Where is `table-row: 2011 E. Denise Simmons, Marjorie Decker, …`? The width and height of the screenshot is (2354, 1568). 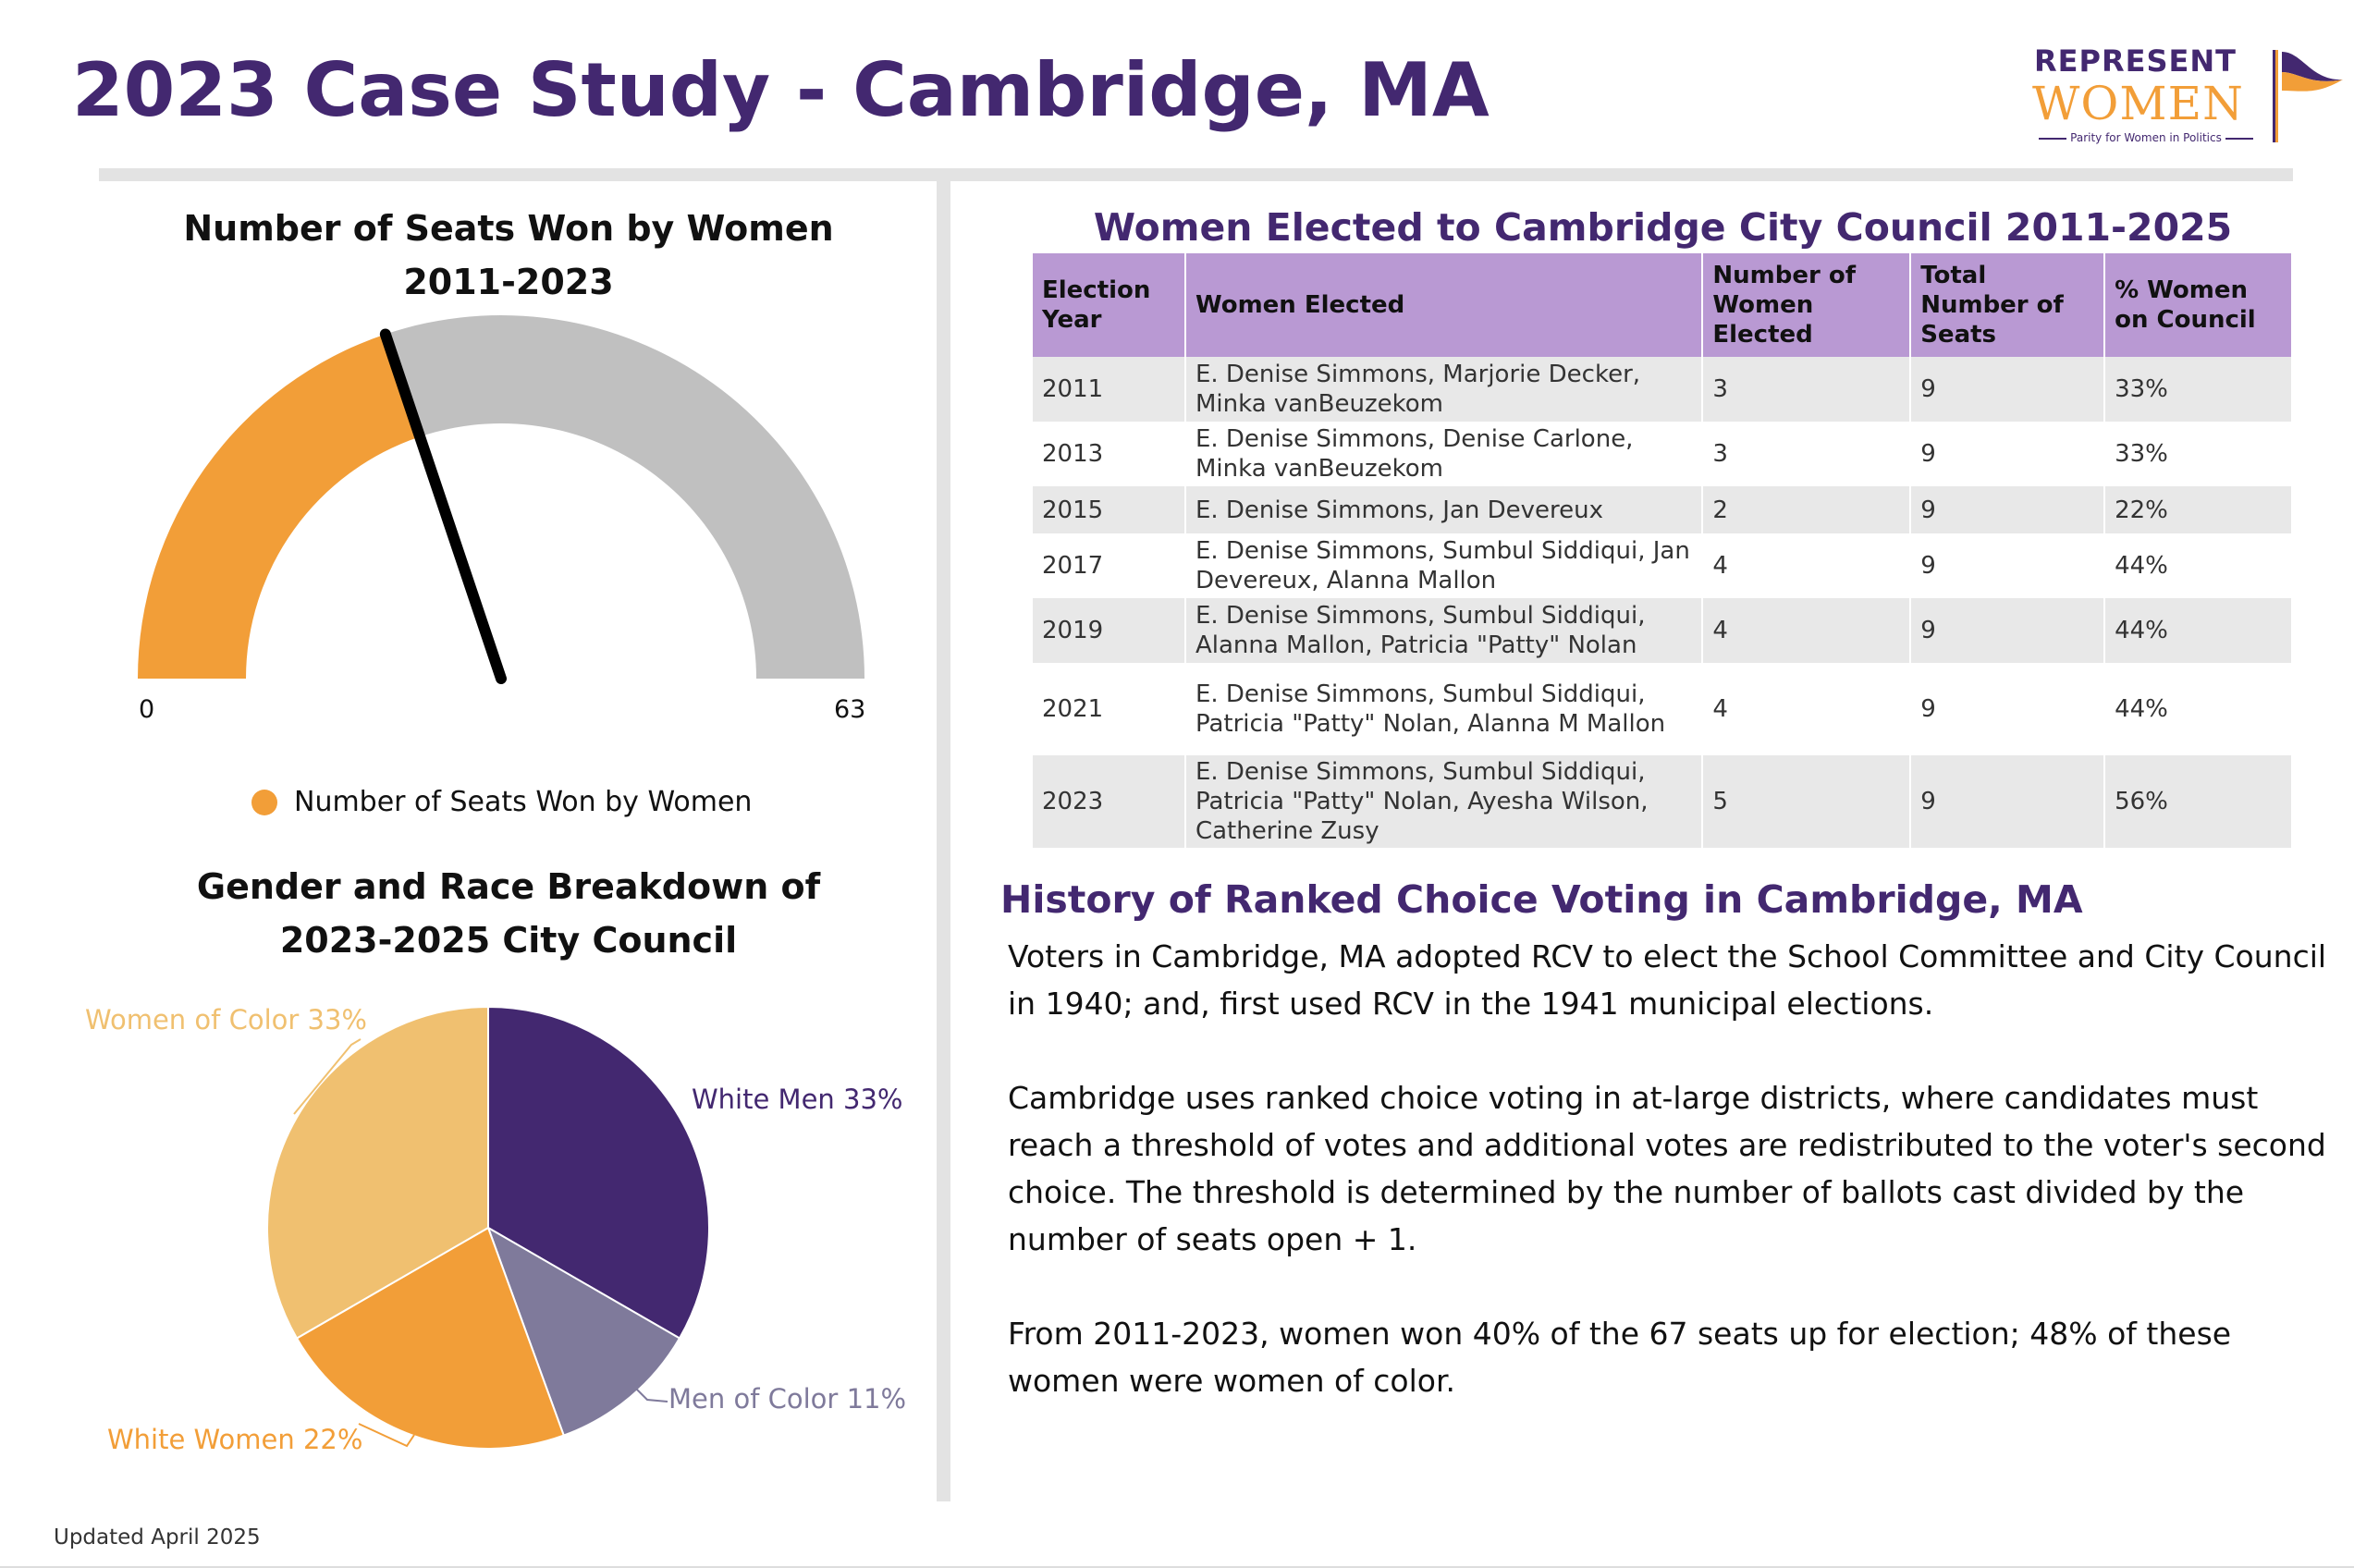 table-row: 2011 E. Denise Simmons, Marjorie Decker, … is located at coordinates (1663, 390).